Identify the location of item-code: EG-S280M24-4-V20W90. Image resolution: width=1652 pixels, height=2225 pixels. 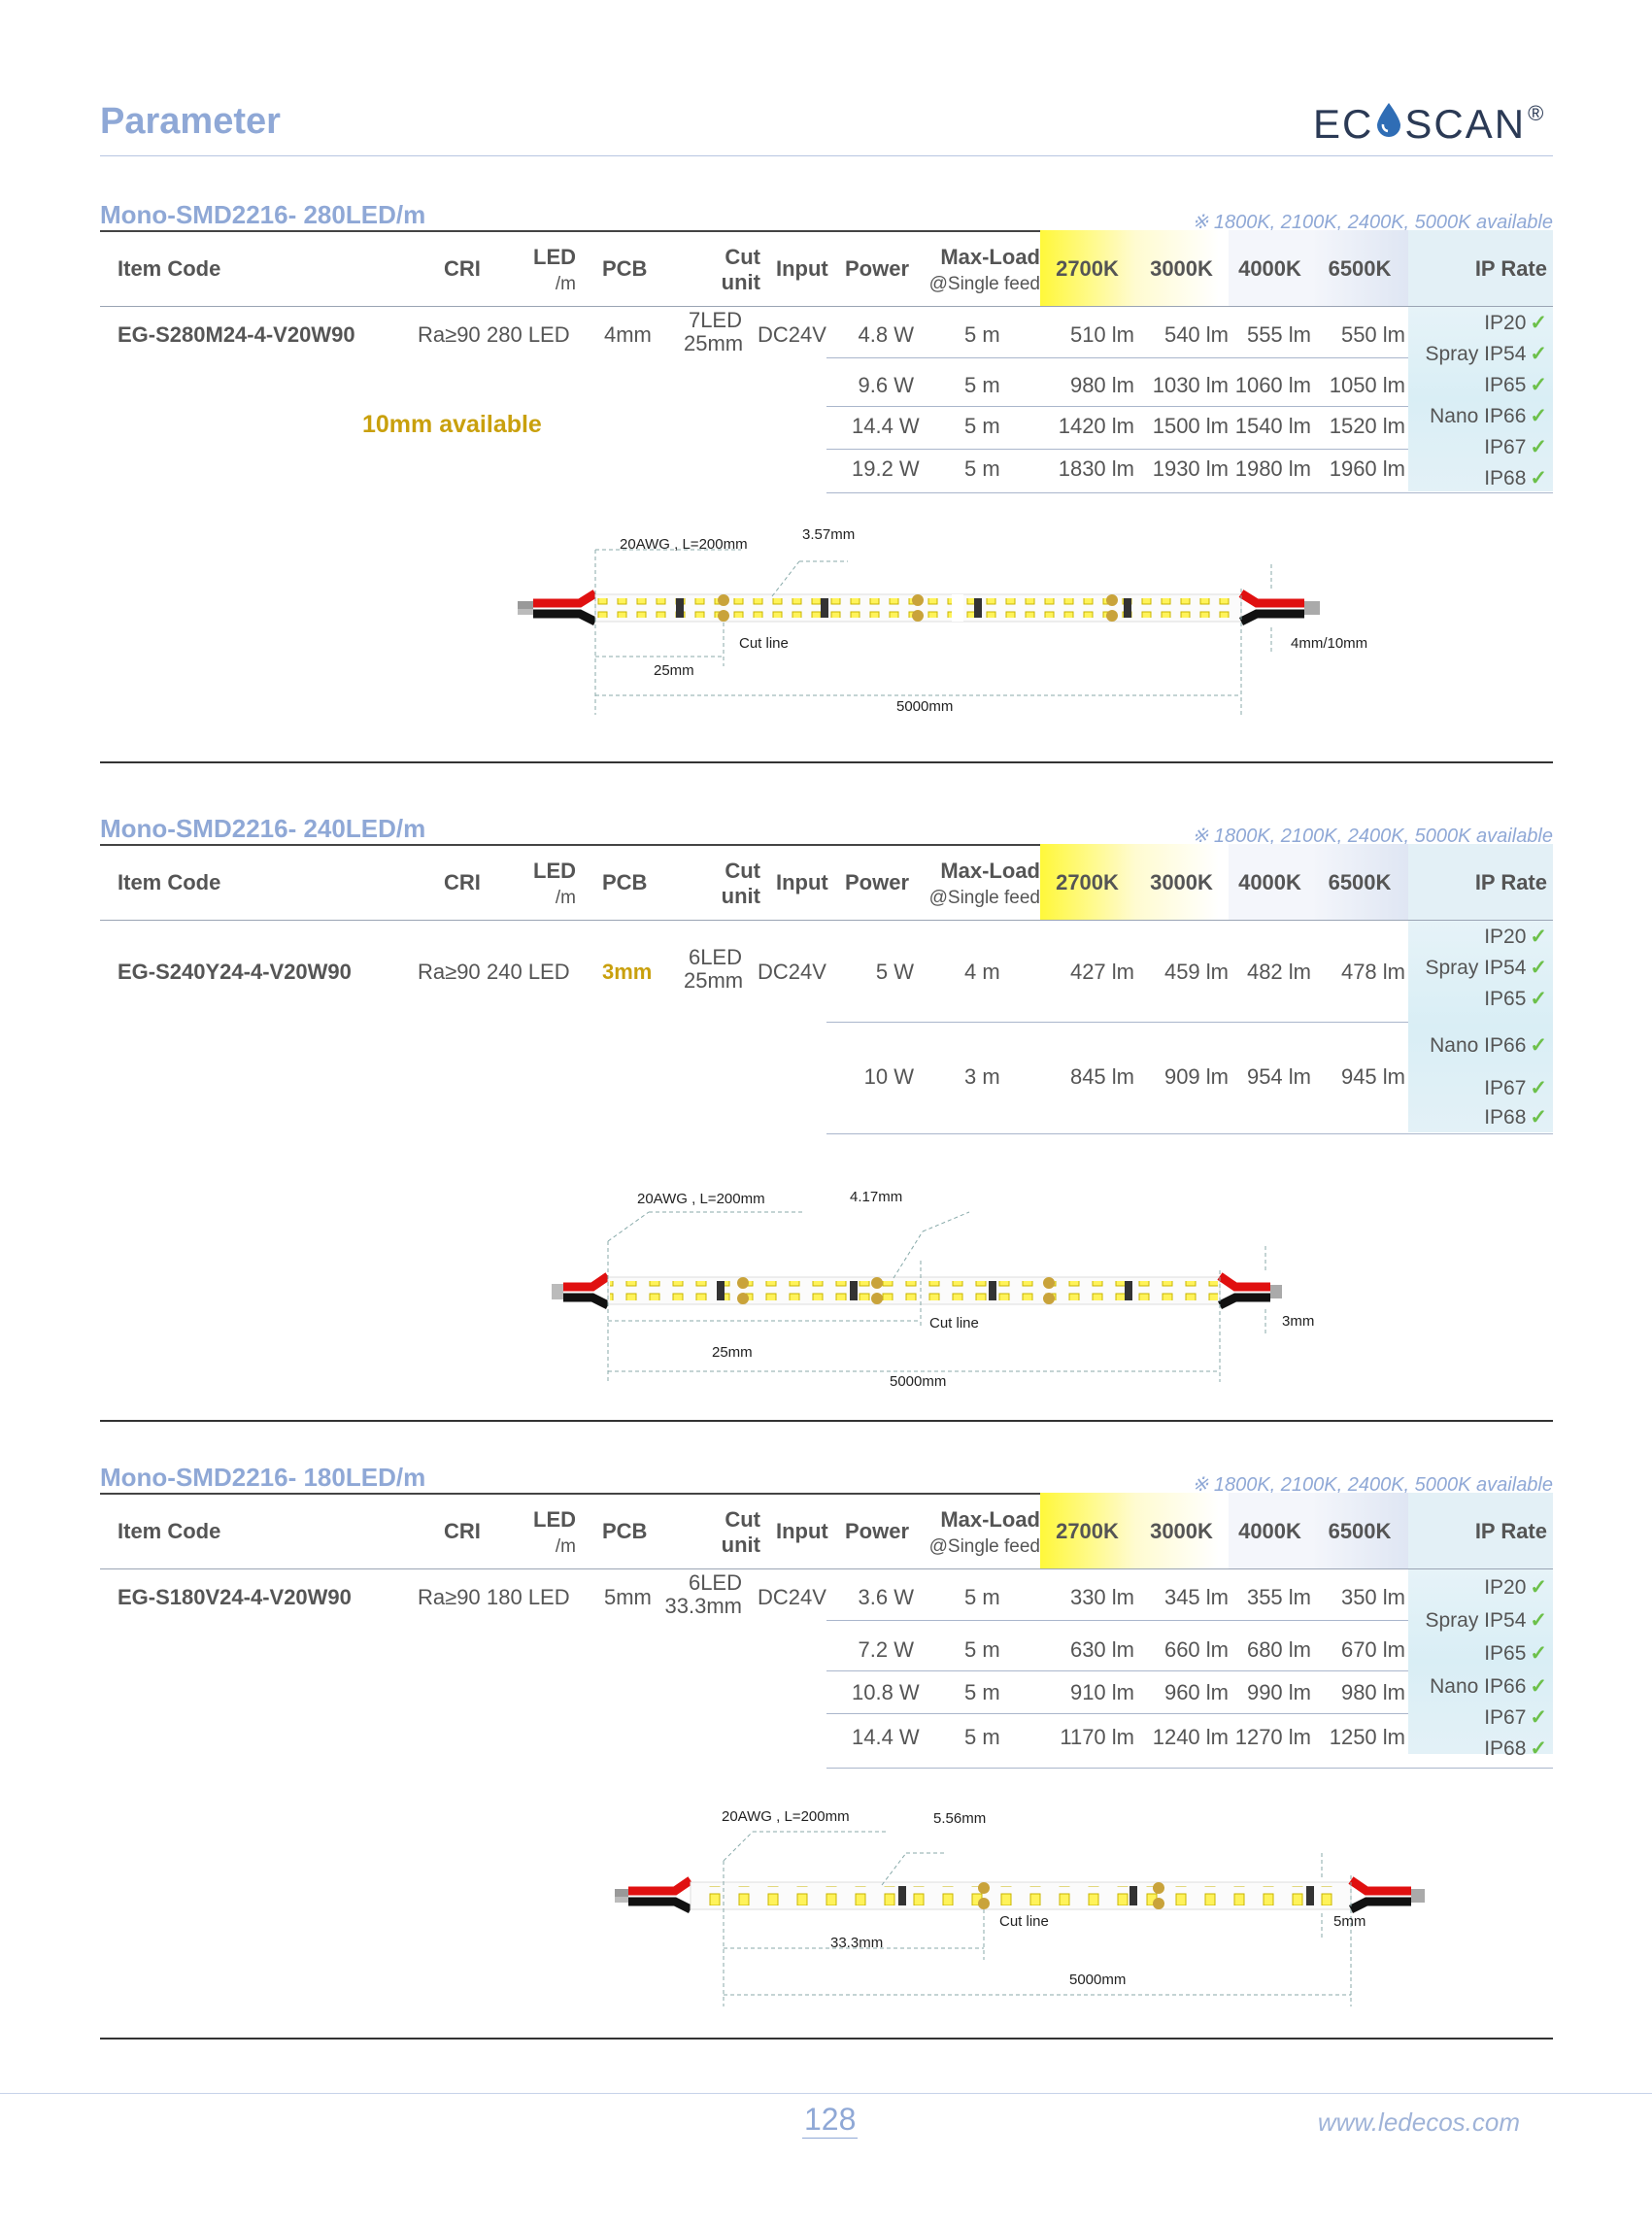
(236, 334).